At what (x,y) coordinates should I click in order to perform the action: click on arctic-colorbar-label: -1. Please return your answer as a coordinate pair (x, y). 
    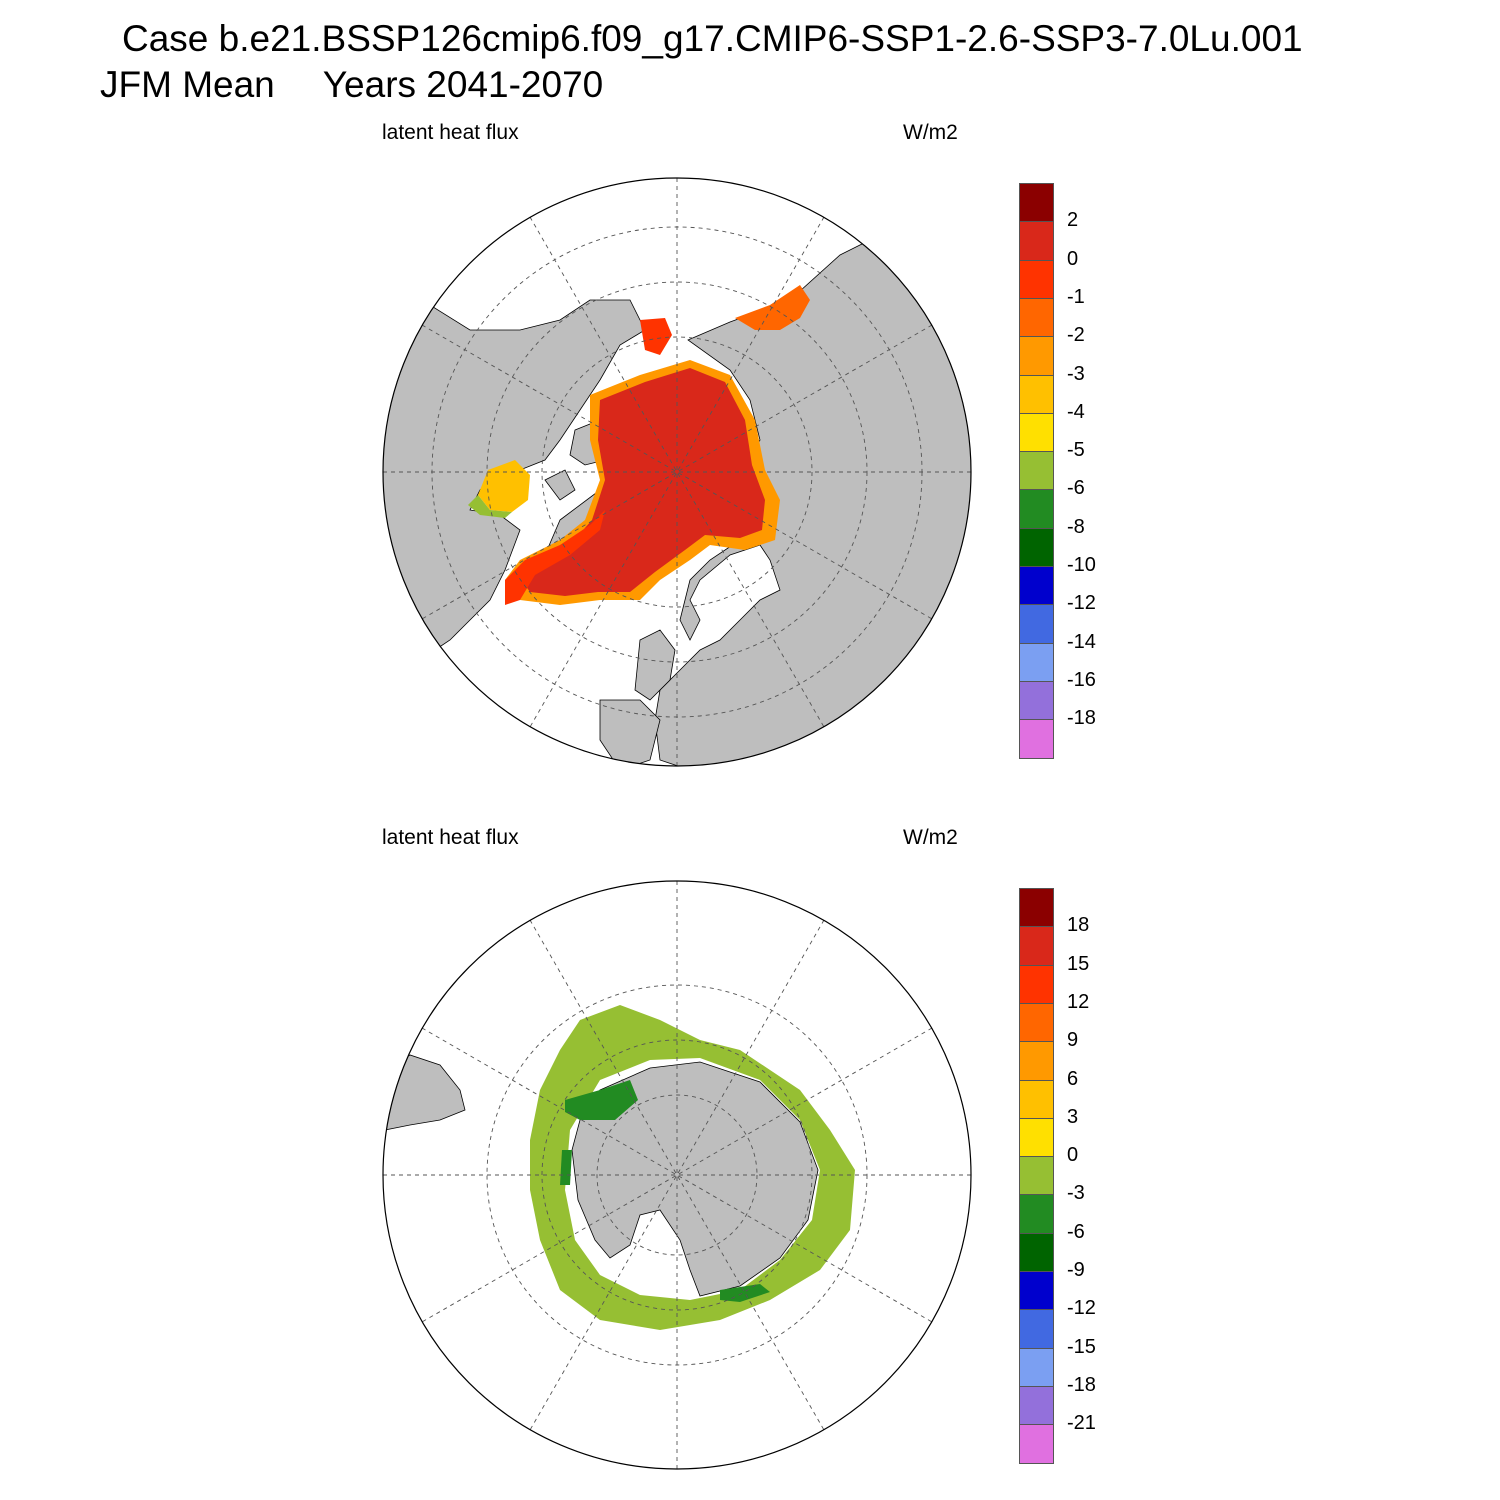
    Looking at the image, I should click on (1076, 296).